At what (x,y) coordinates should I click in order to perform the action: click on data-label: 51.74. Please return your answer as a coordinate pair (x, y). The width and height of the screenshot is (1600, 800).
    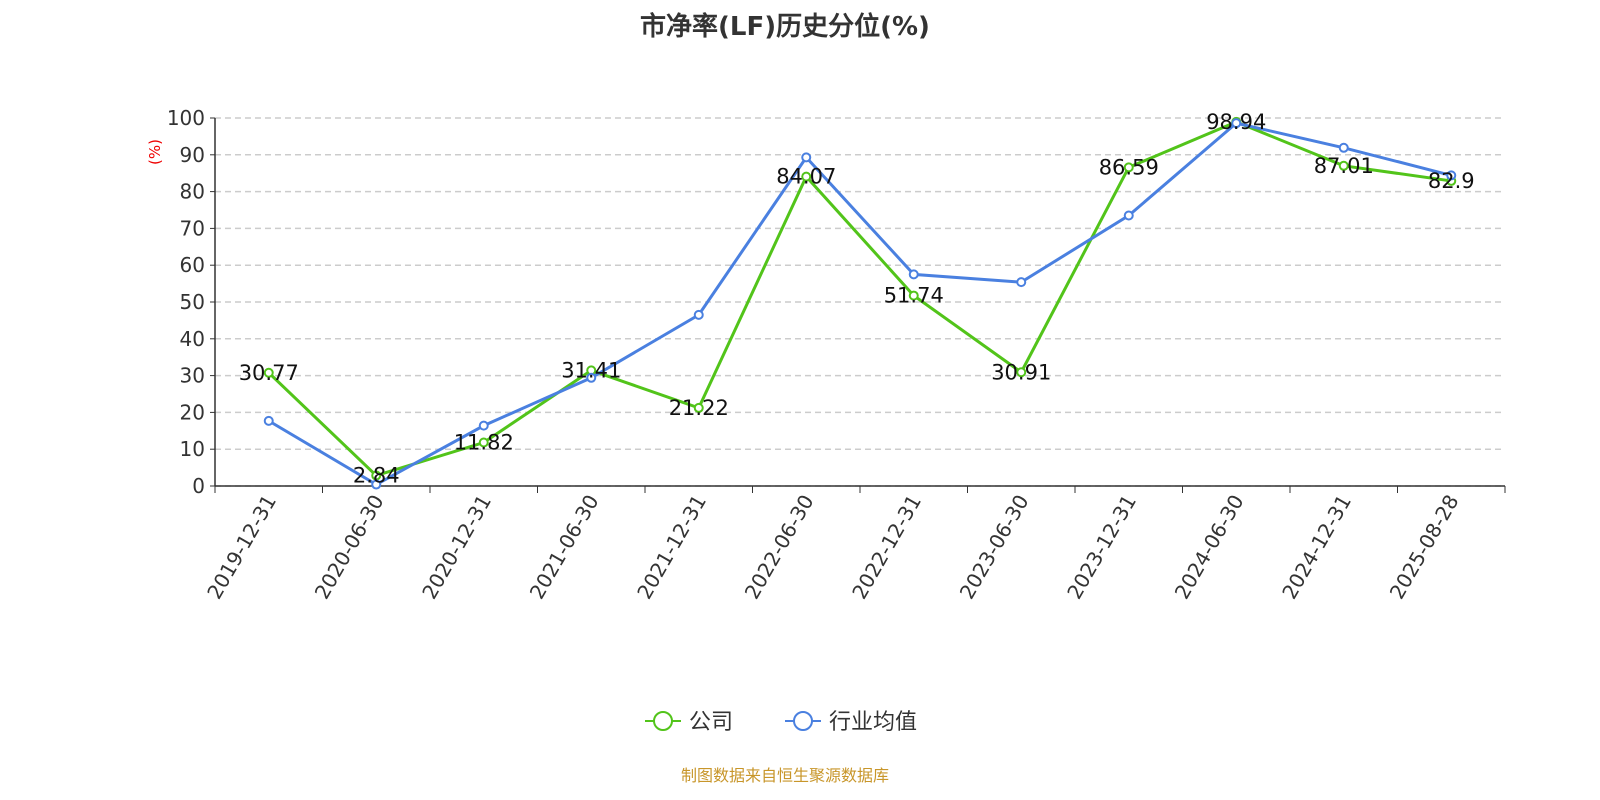
    Looking at the image, I should click on (914, 296).